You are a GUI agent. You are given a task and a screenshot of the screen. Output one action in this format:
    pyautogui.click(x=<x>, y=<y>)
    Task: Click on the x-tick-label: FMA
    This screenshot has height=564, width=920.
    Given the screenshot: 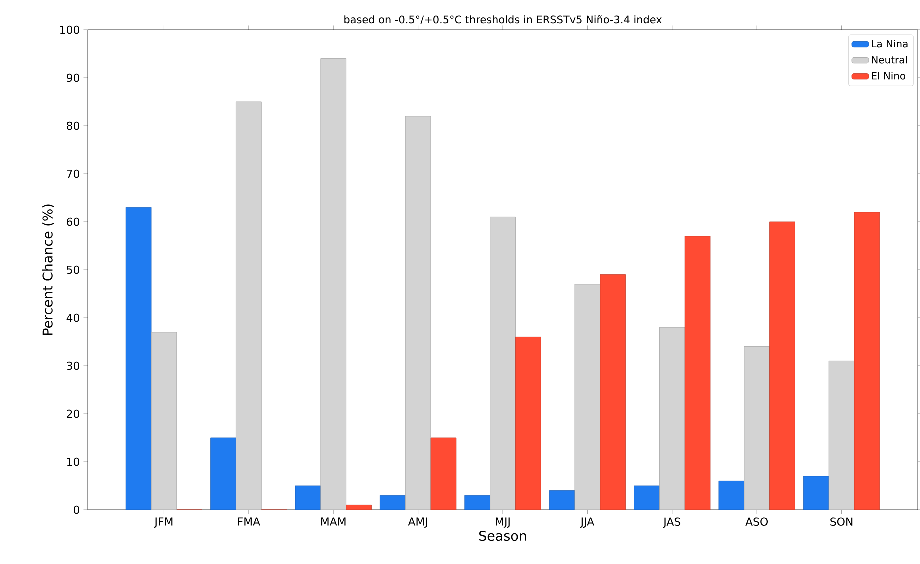 What is the action you would take?
    pyautogui.click(x=249, y=522)
    